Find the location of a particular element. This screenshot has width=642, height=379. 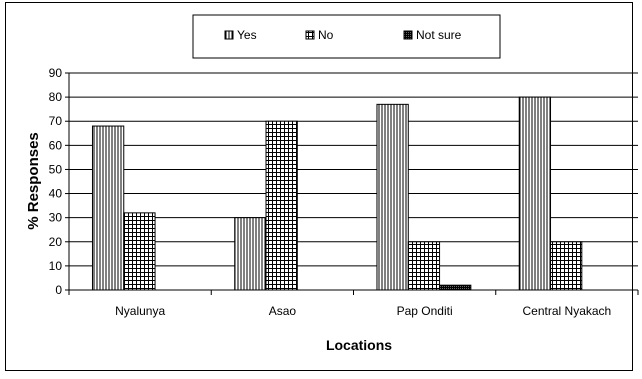

y-axis-title: % Responses is located at coordinates (33, 181).